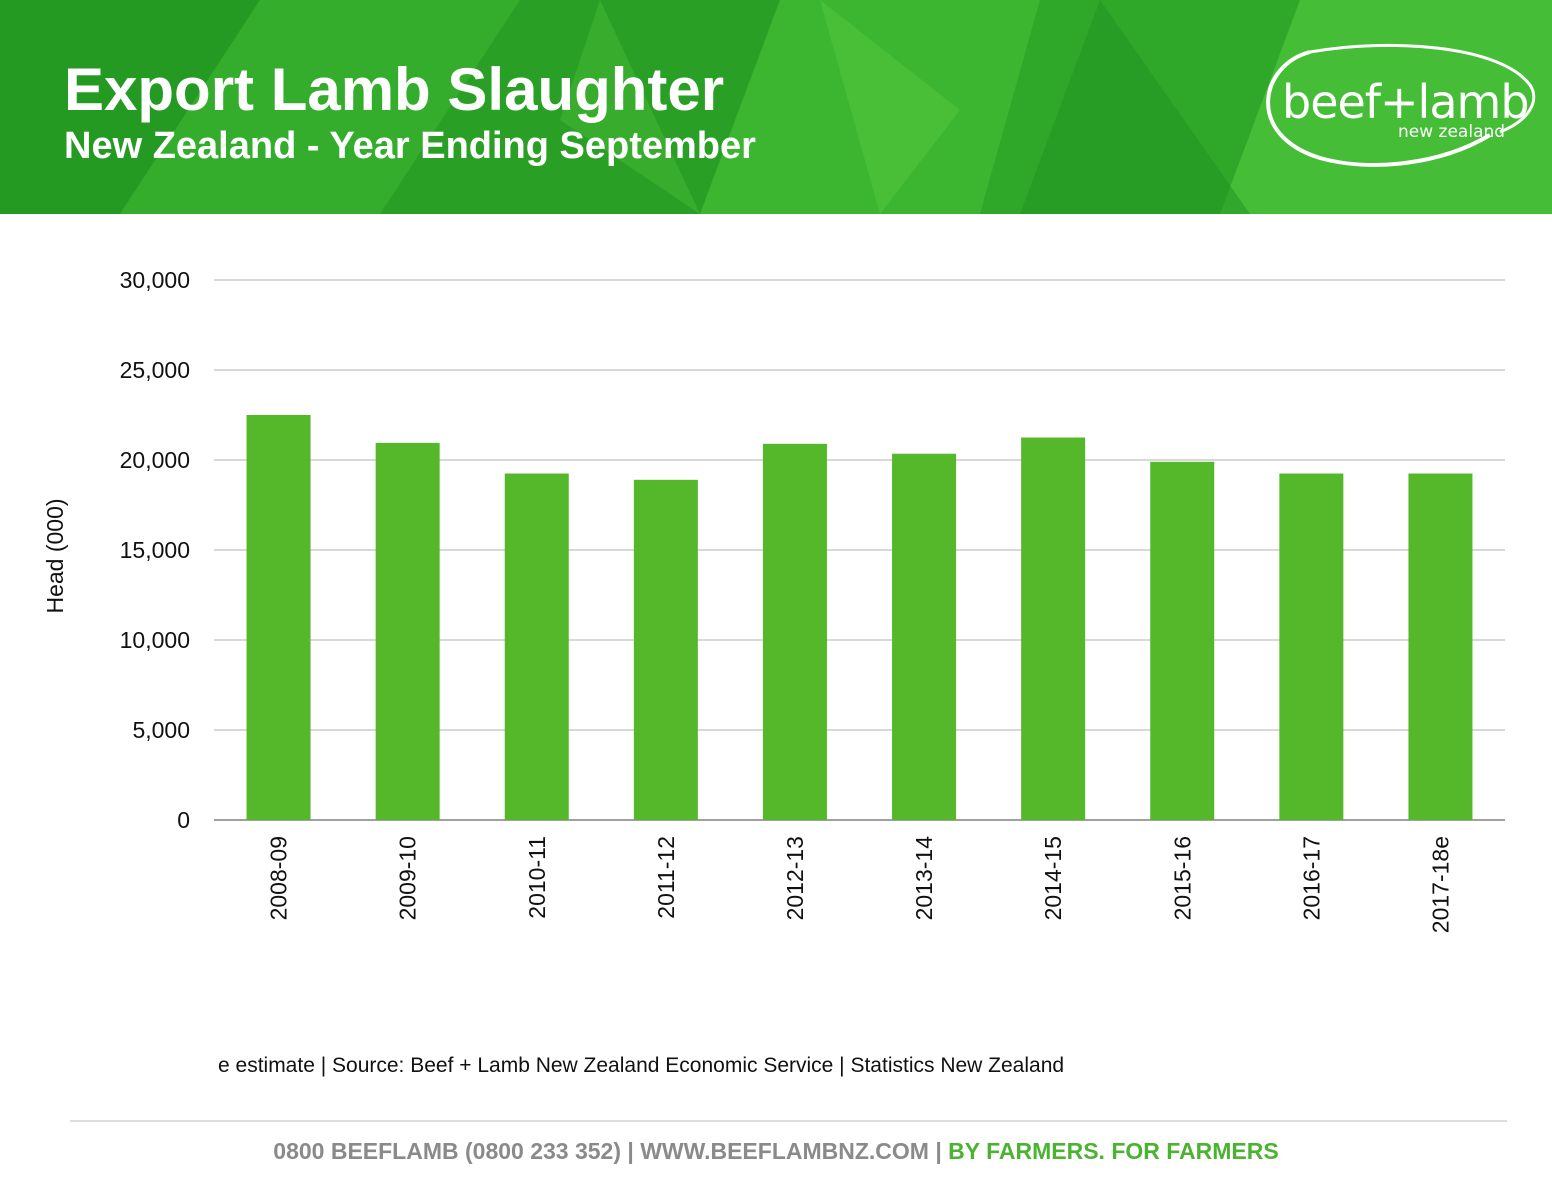  I want to click on y-axis-label: Head (000), so click(55, 555).